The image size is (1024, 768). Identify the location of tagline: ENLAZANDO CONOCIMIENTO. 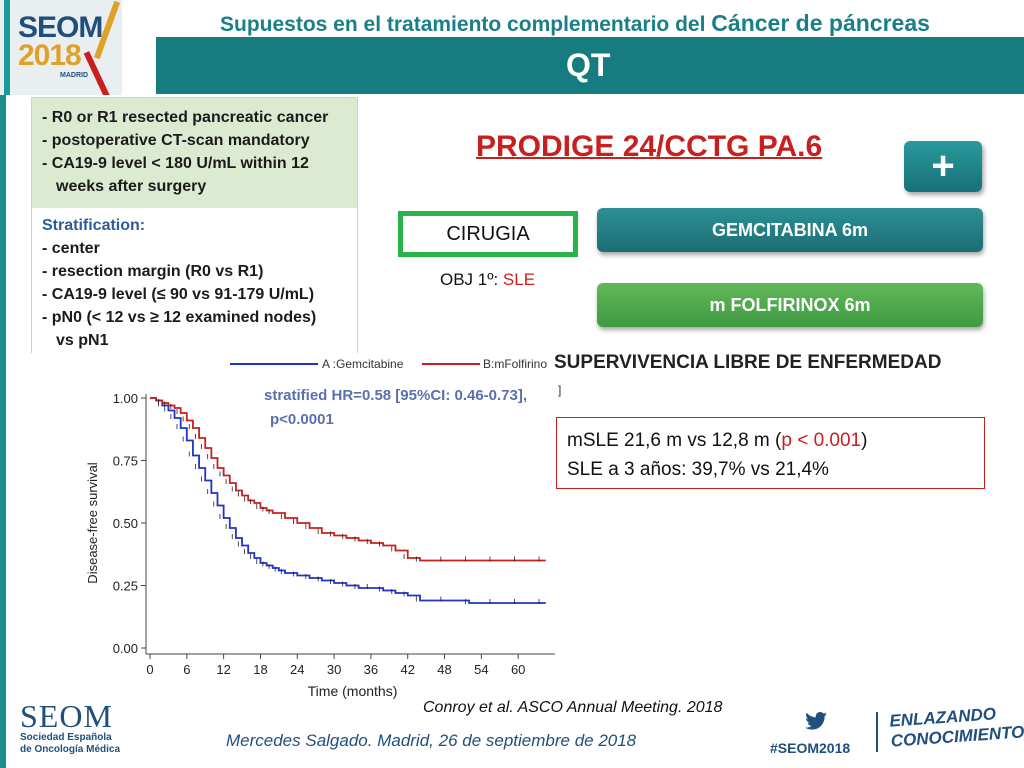
(956, 726).